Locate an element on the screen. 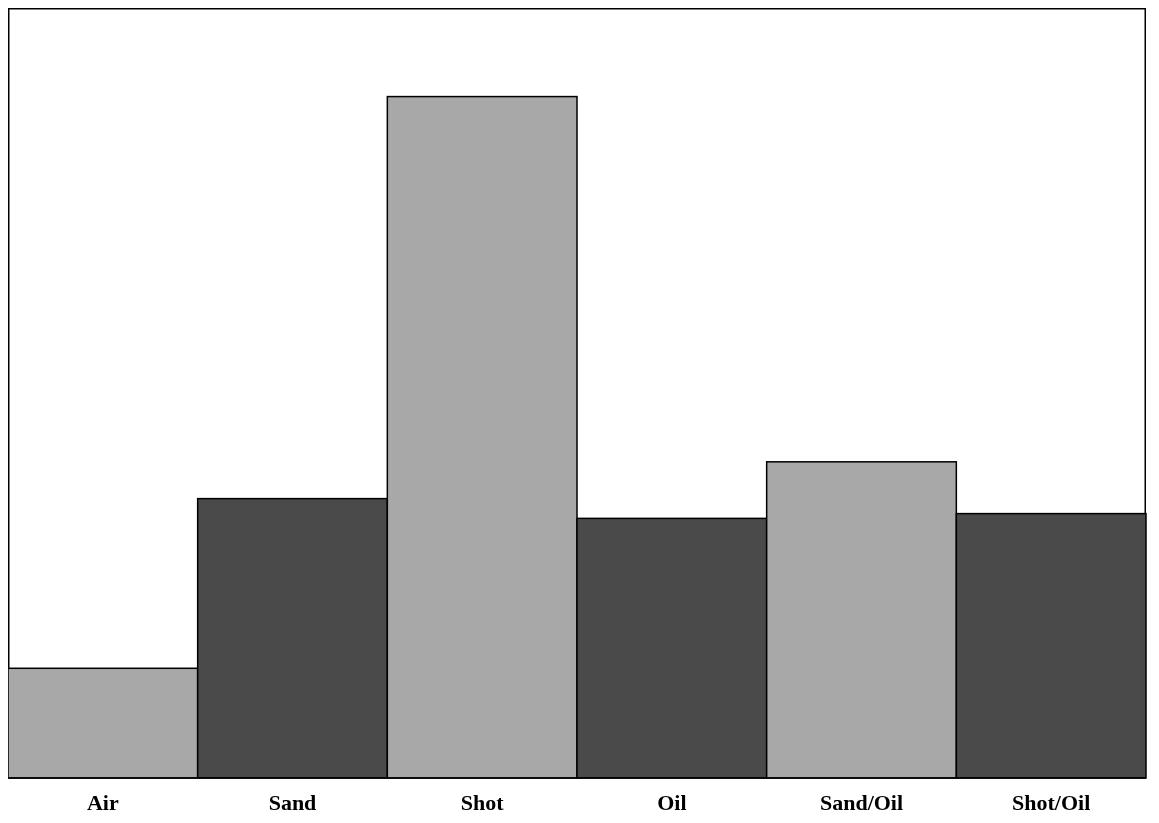 The width and height of the screenshot is (1159, 823). x-tick-label: Air is located at coordinates (102, 802).